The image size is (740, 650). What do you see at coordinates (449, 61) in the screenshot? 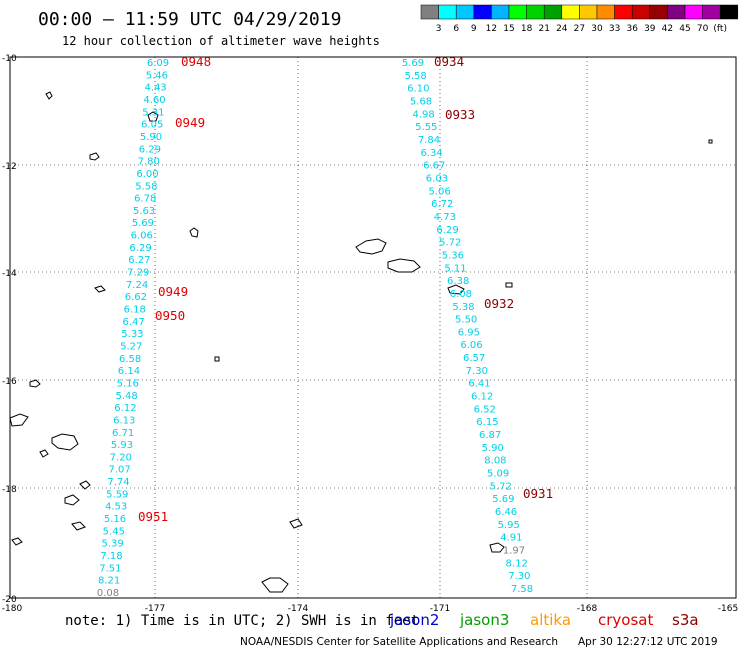
I see `time-label: 0934` at bounding box center [449, 61].